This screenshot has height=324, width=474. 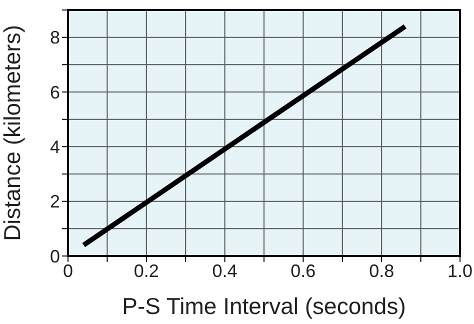 What do you see at coordinates (55, 38) in the screenshot?
I see `y-tick-label: 8` at bounding box center [55, 38].